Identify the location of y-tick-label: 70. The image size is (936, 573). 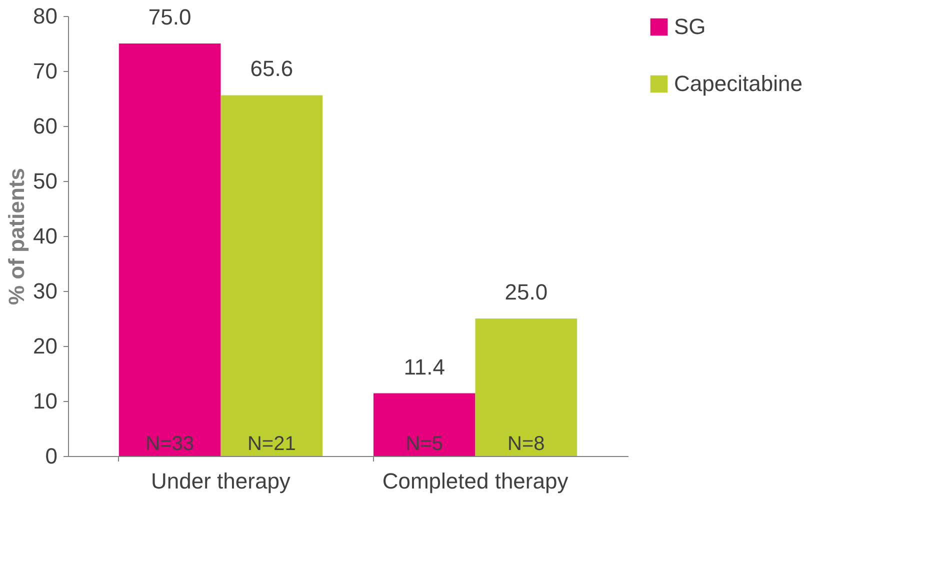
(45, 71).